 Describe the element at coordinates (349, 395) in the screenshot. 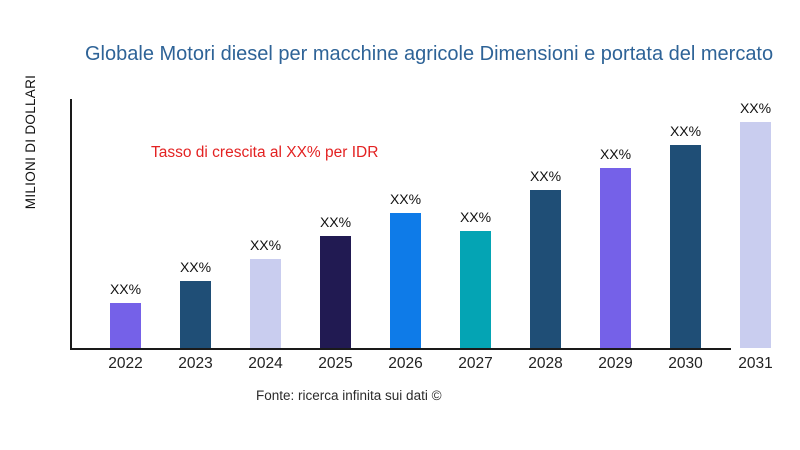

I see `source-note: Fonte: ricerca infinita sui dati ©` at that location.